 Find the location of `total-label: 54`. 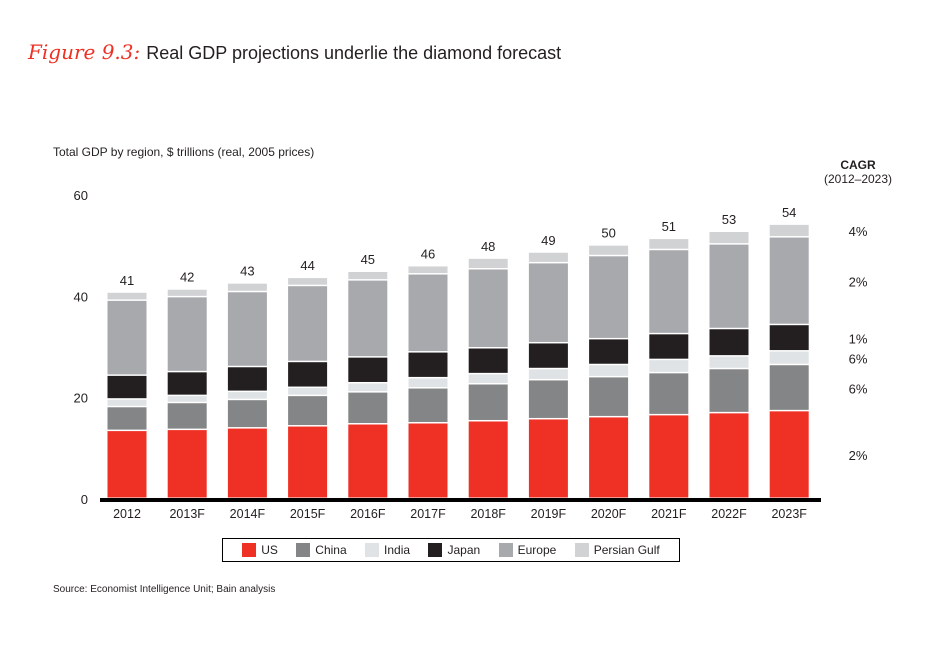

total-label: 54 is located at coordinates (789, 212).